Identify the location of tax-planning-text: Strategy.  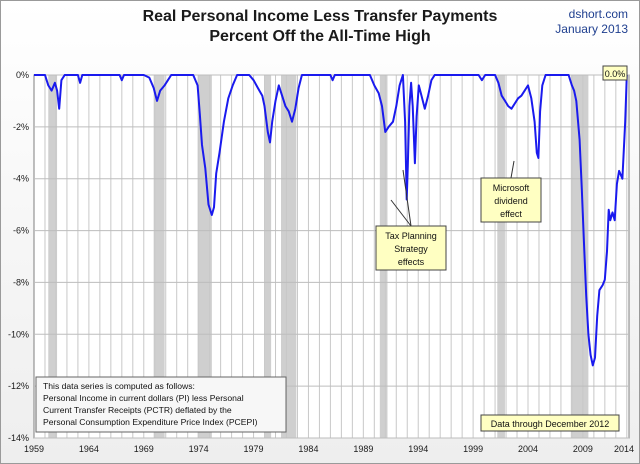
(411, 249).